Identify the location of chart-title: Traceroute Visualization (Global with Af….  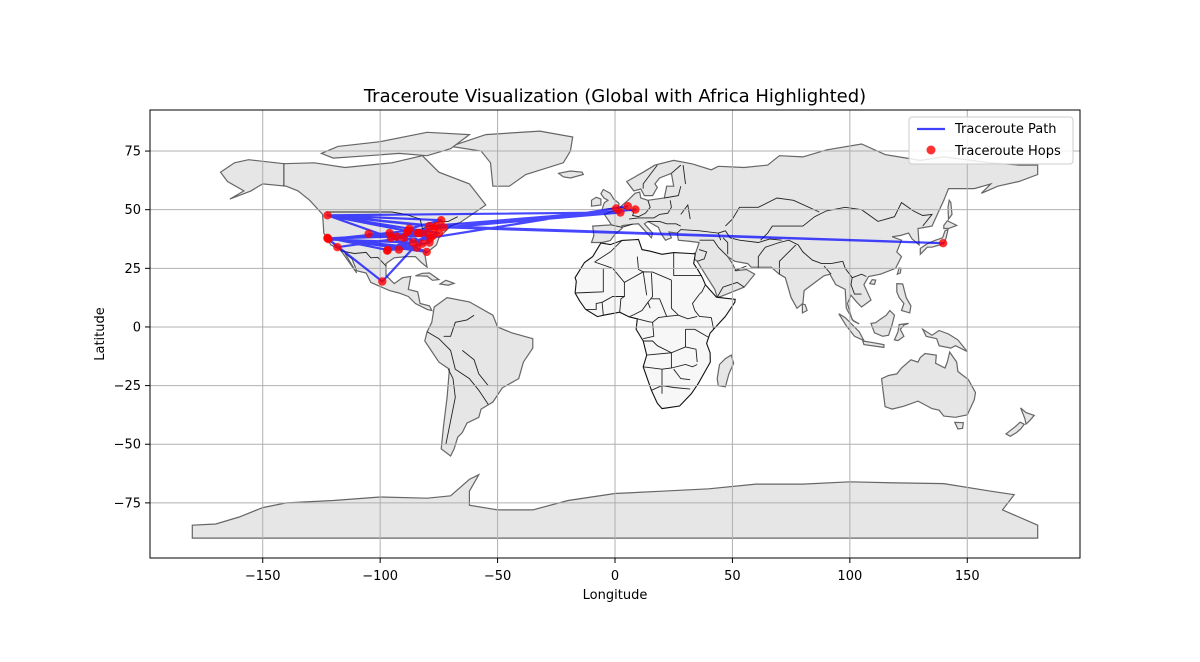
(614, 96).